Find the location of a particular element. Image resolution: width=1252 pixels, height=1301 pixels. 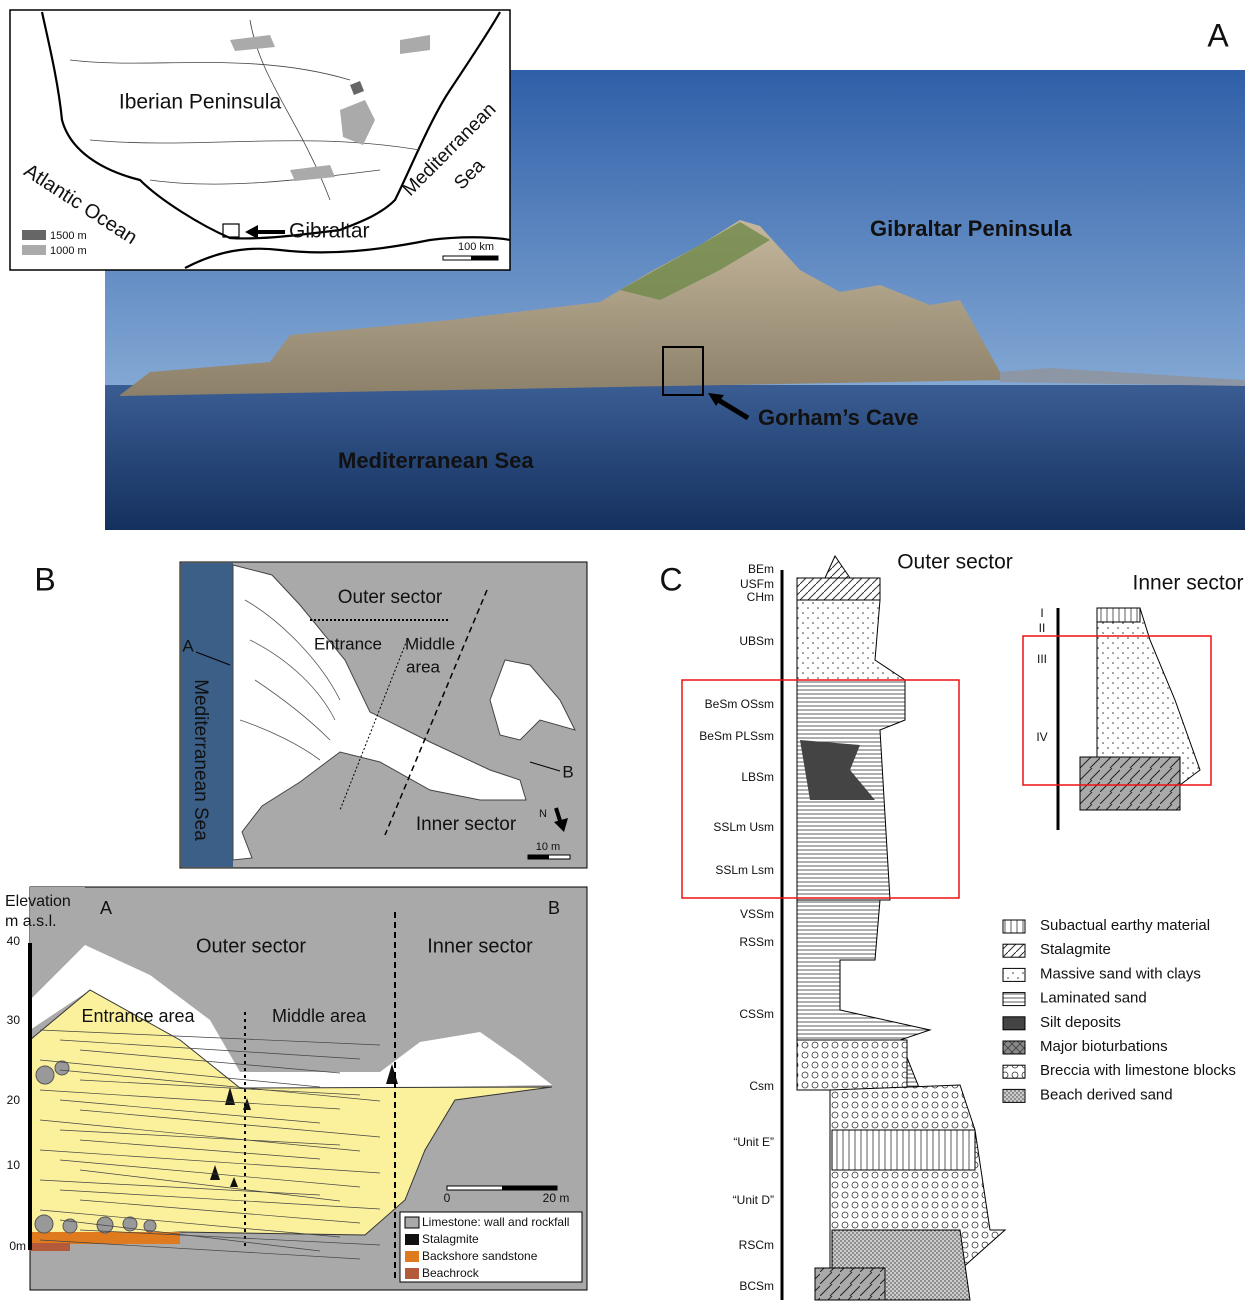

plan-label: A is located at coordinates (188, 645).